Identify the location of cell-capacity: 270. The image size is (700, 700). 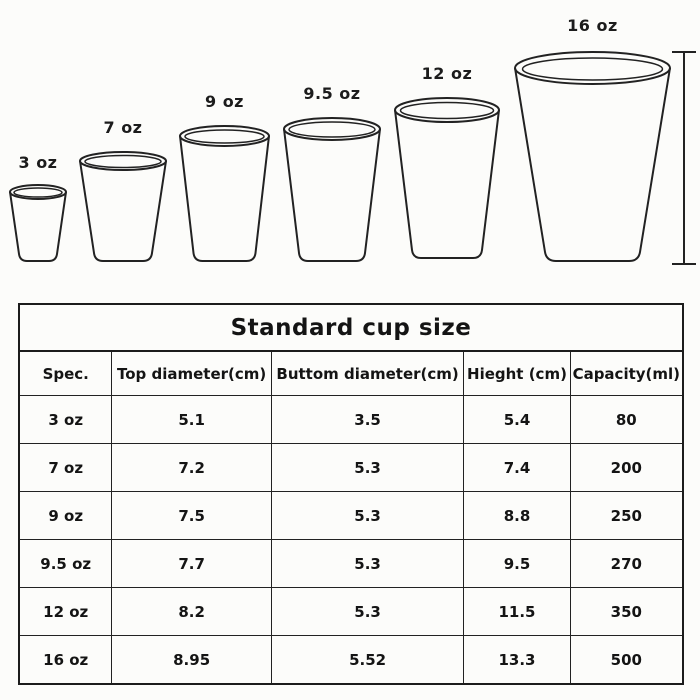
(626, 563).